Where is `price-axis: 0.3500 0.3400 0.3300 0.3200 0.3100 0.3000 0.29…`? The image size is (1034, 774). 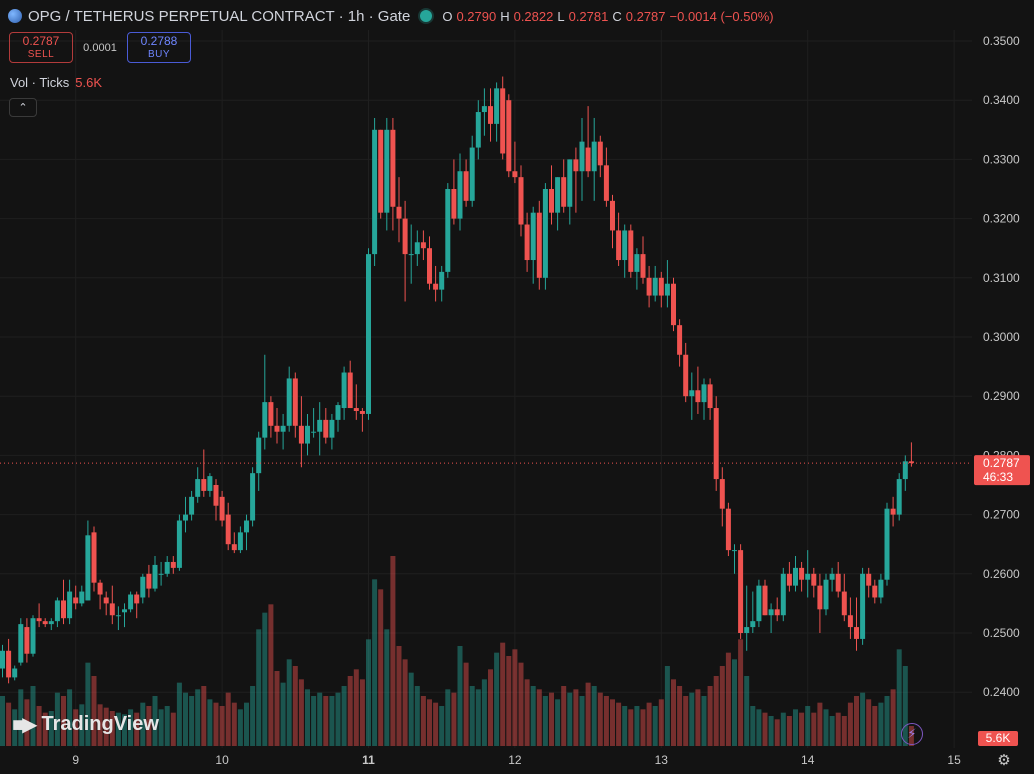
price-axis: 0.3500 0.3400 0.3300 0.3200 0.3100 0.3000 0.29… is located at coordinates (1002, 390).